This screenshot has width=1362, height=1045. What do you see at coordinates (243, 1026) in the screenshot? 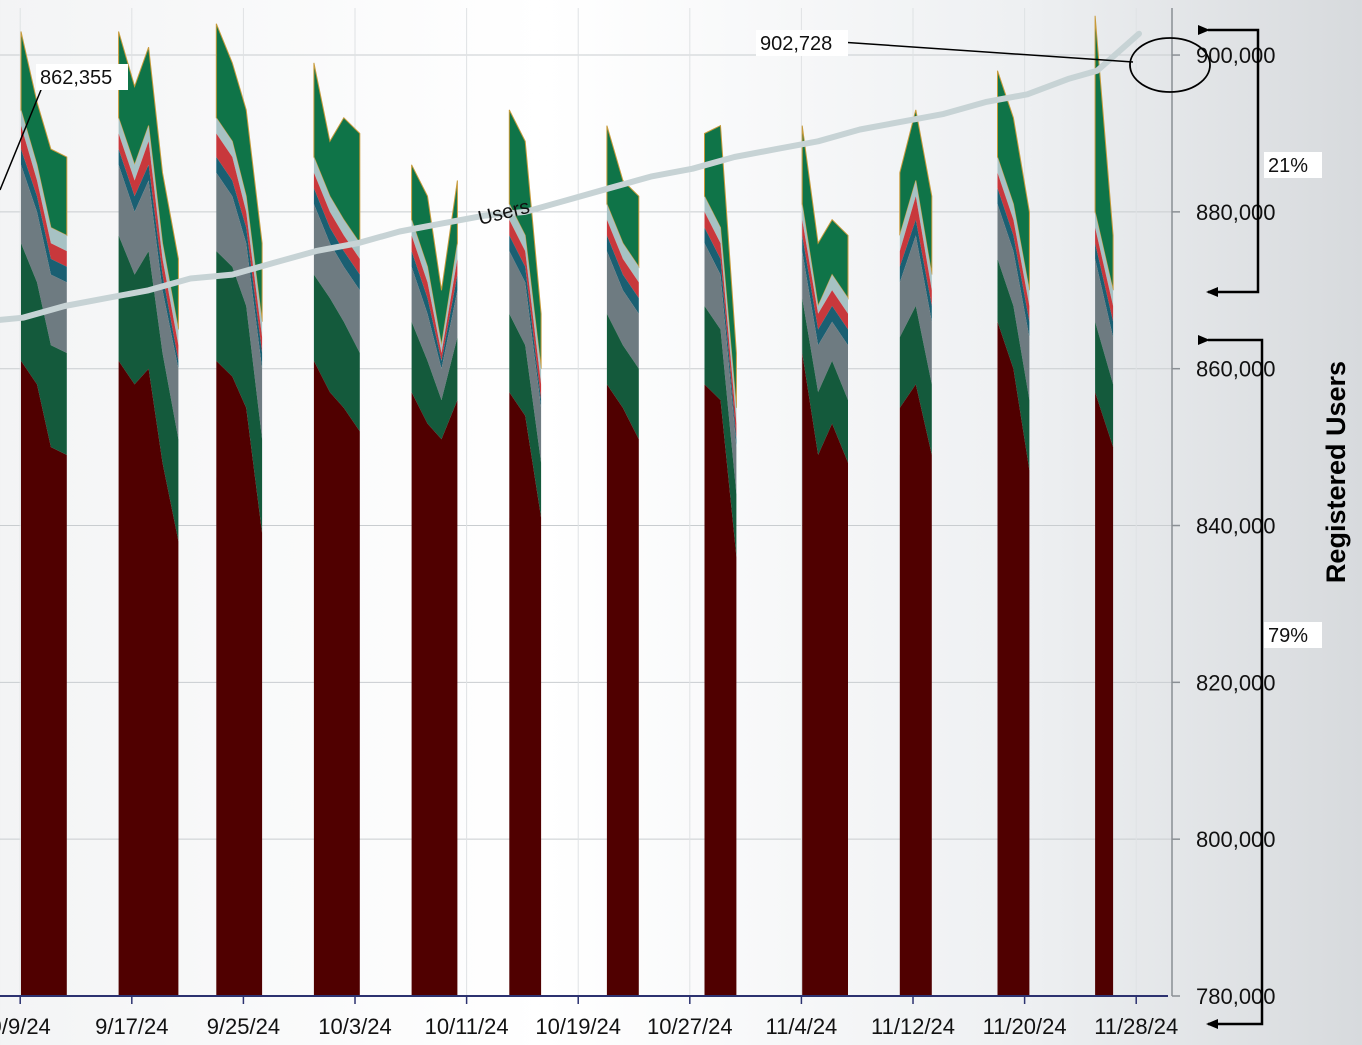
I see `x-tick-label: 9/25/24` at bounding box center [243, 1026].